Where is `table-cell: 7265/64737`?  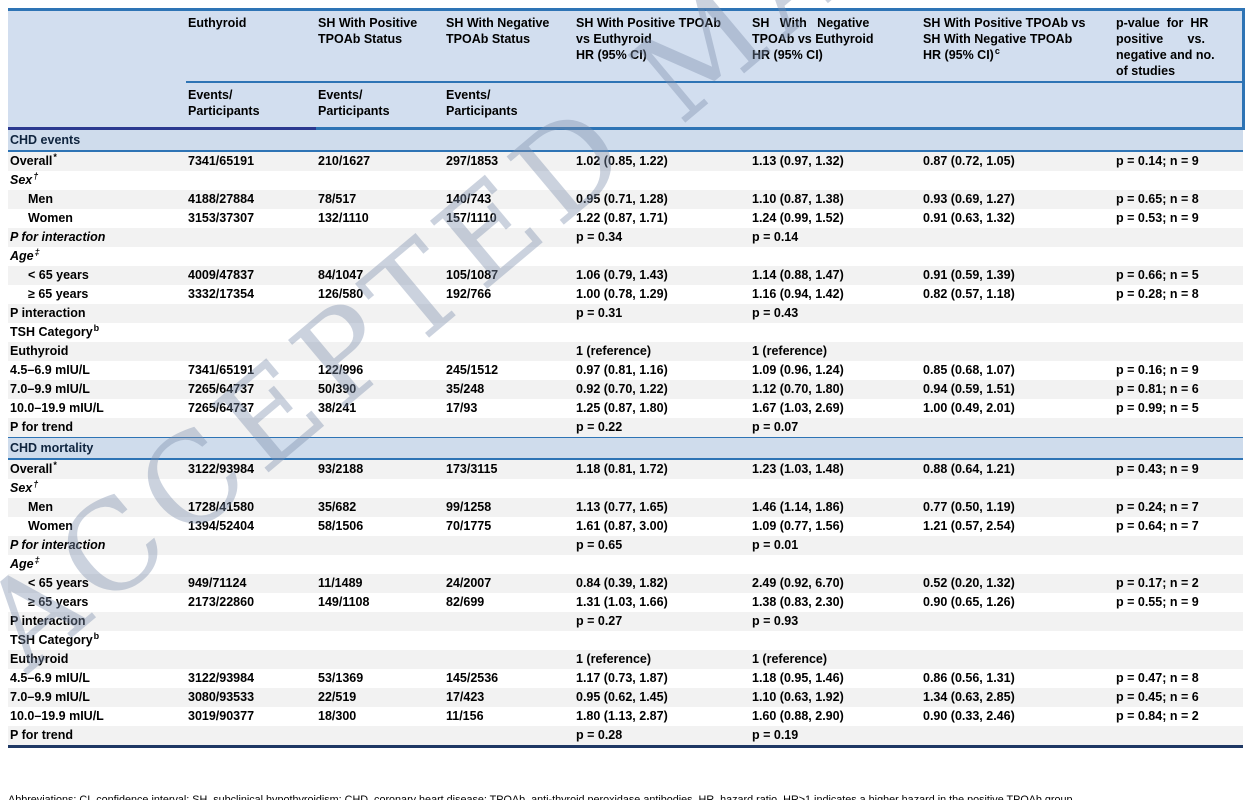 table-cell: 7265/64737 is located at coordinates (221, 408).